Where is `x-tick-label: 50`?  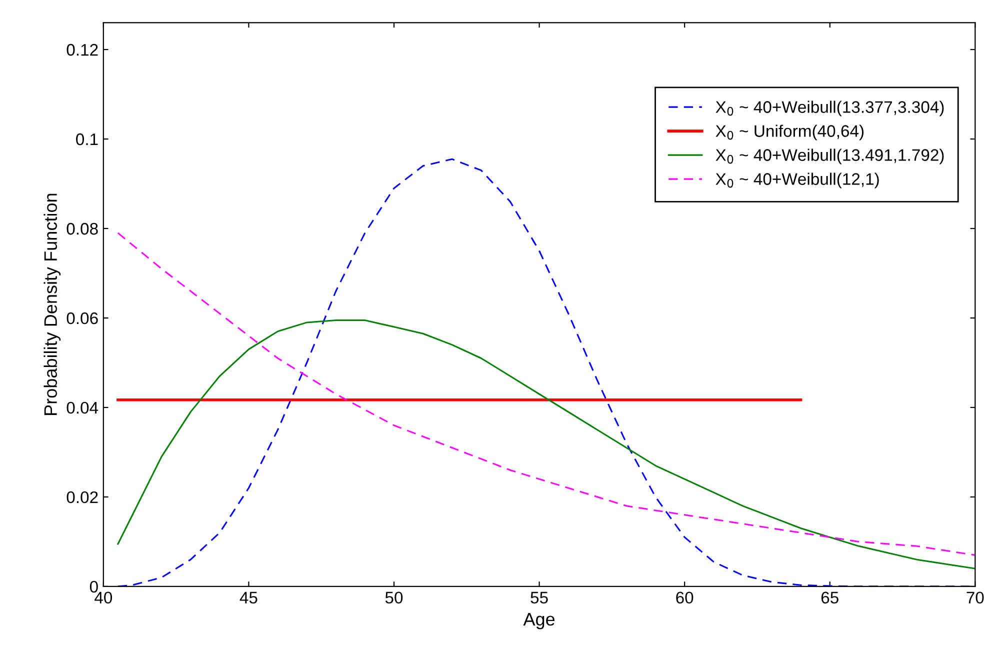 x-tick-label: 50 is located at coordinates (394, 598).